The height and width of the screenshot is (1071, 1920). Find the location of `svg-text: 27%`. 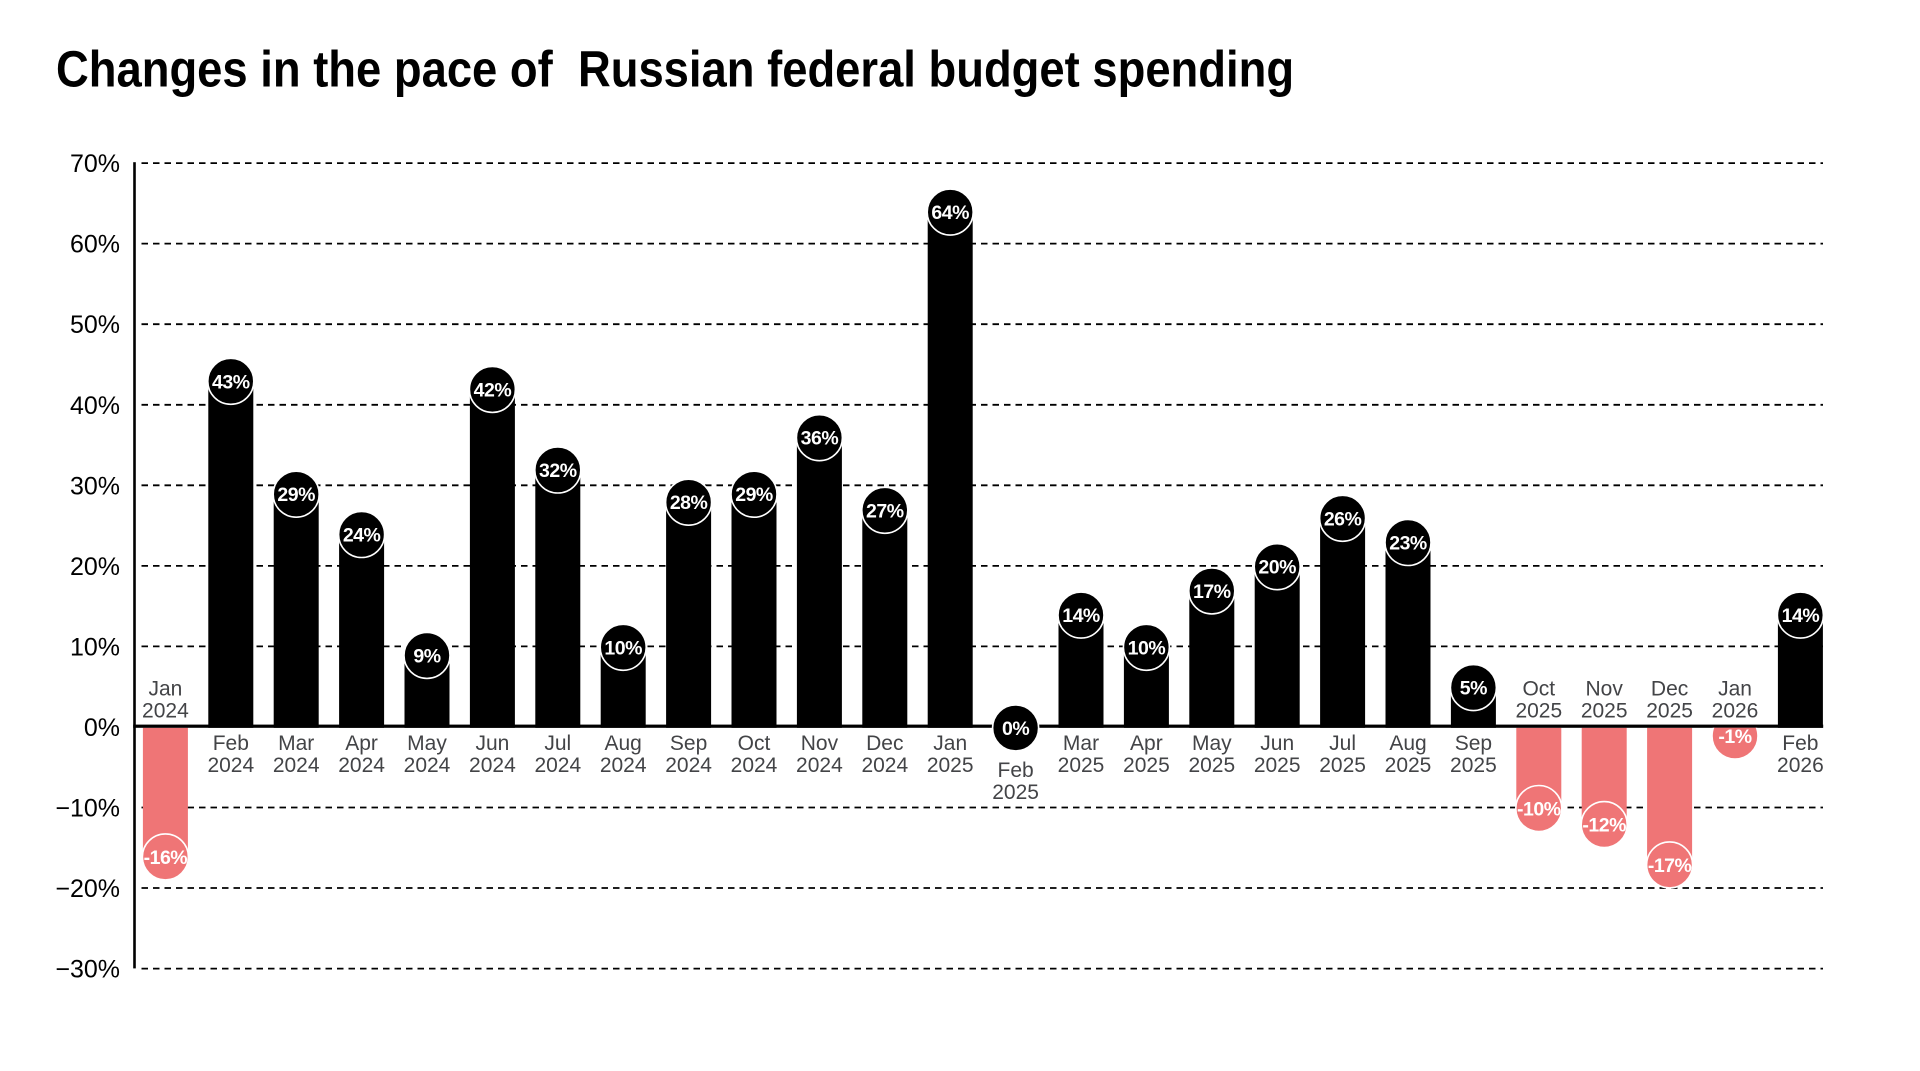

svg-text: 27% is located at coordinates (885, 511).